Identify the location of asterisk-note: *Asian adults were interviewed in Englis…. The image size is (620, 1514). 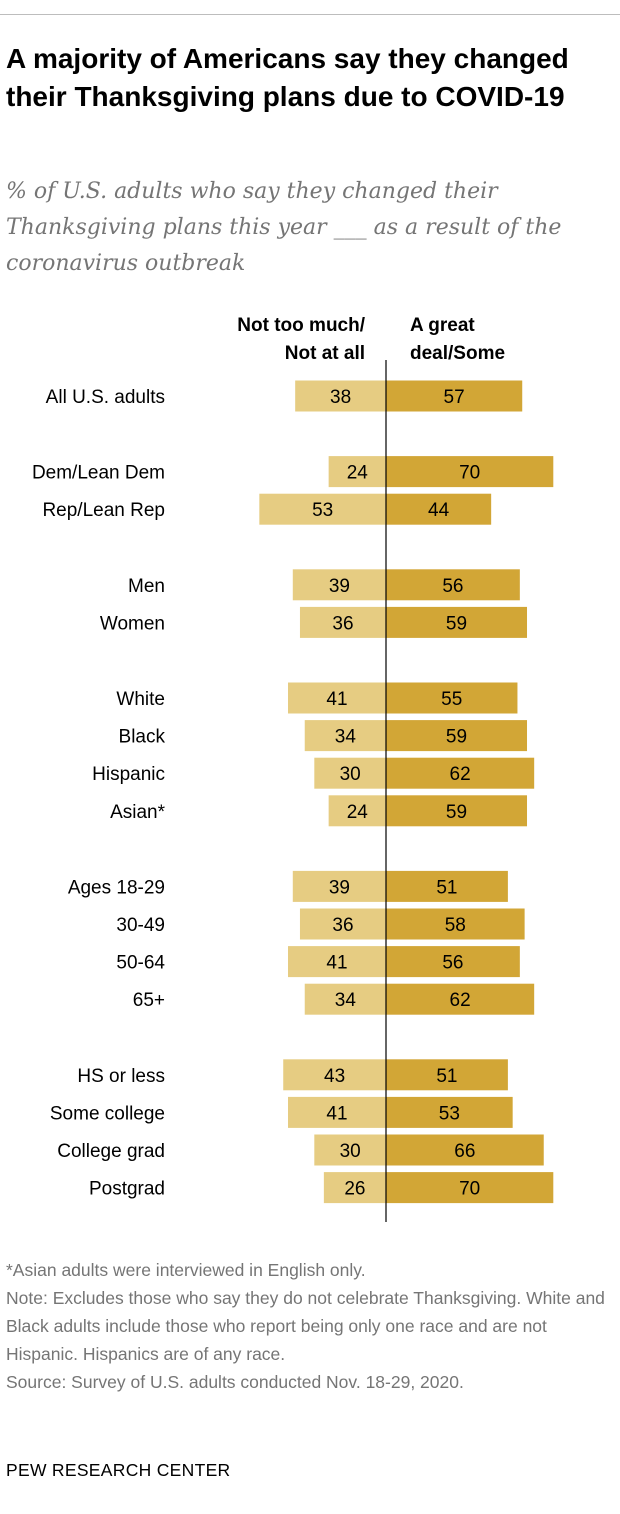
(186, 1270).